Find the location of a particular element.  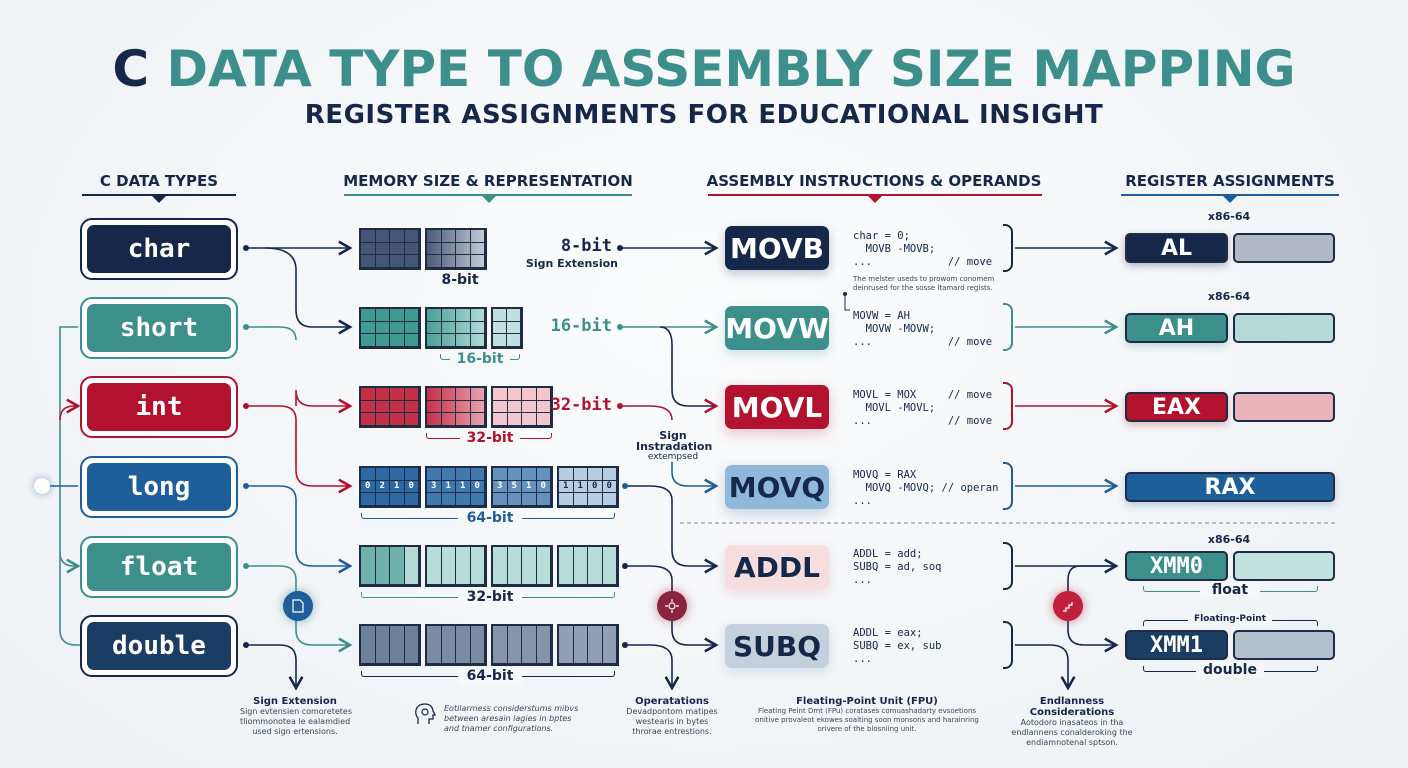

instruction-movb: MOVB is located at coordinates (777, 248).